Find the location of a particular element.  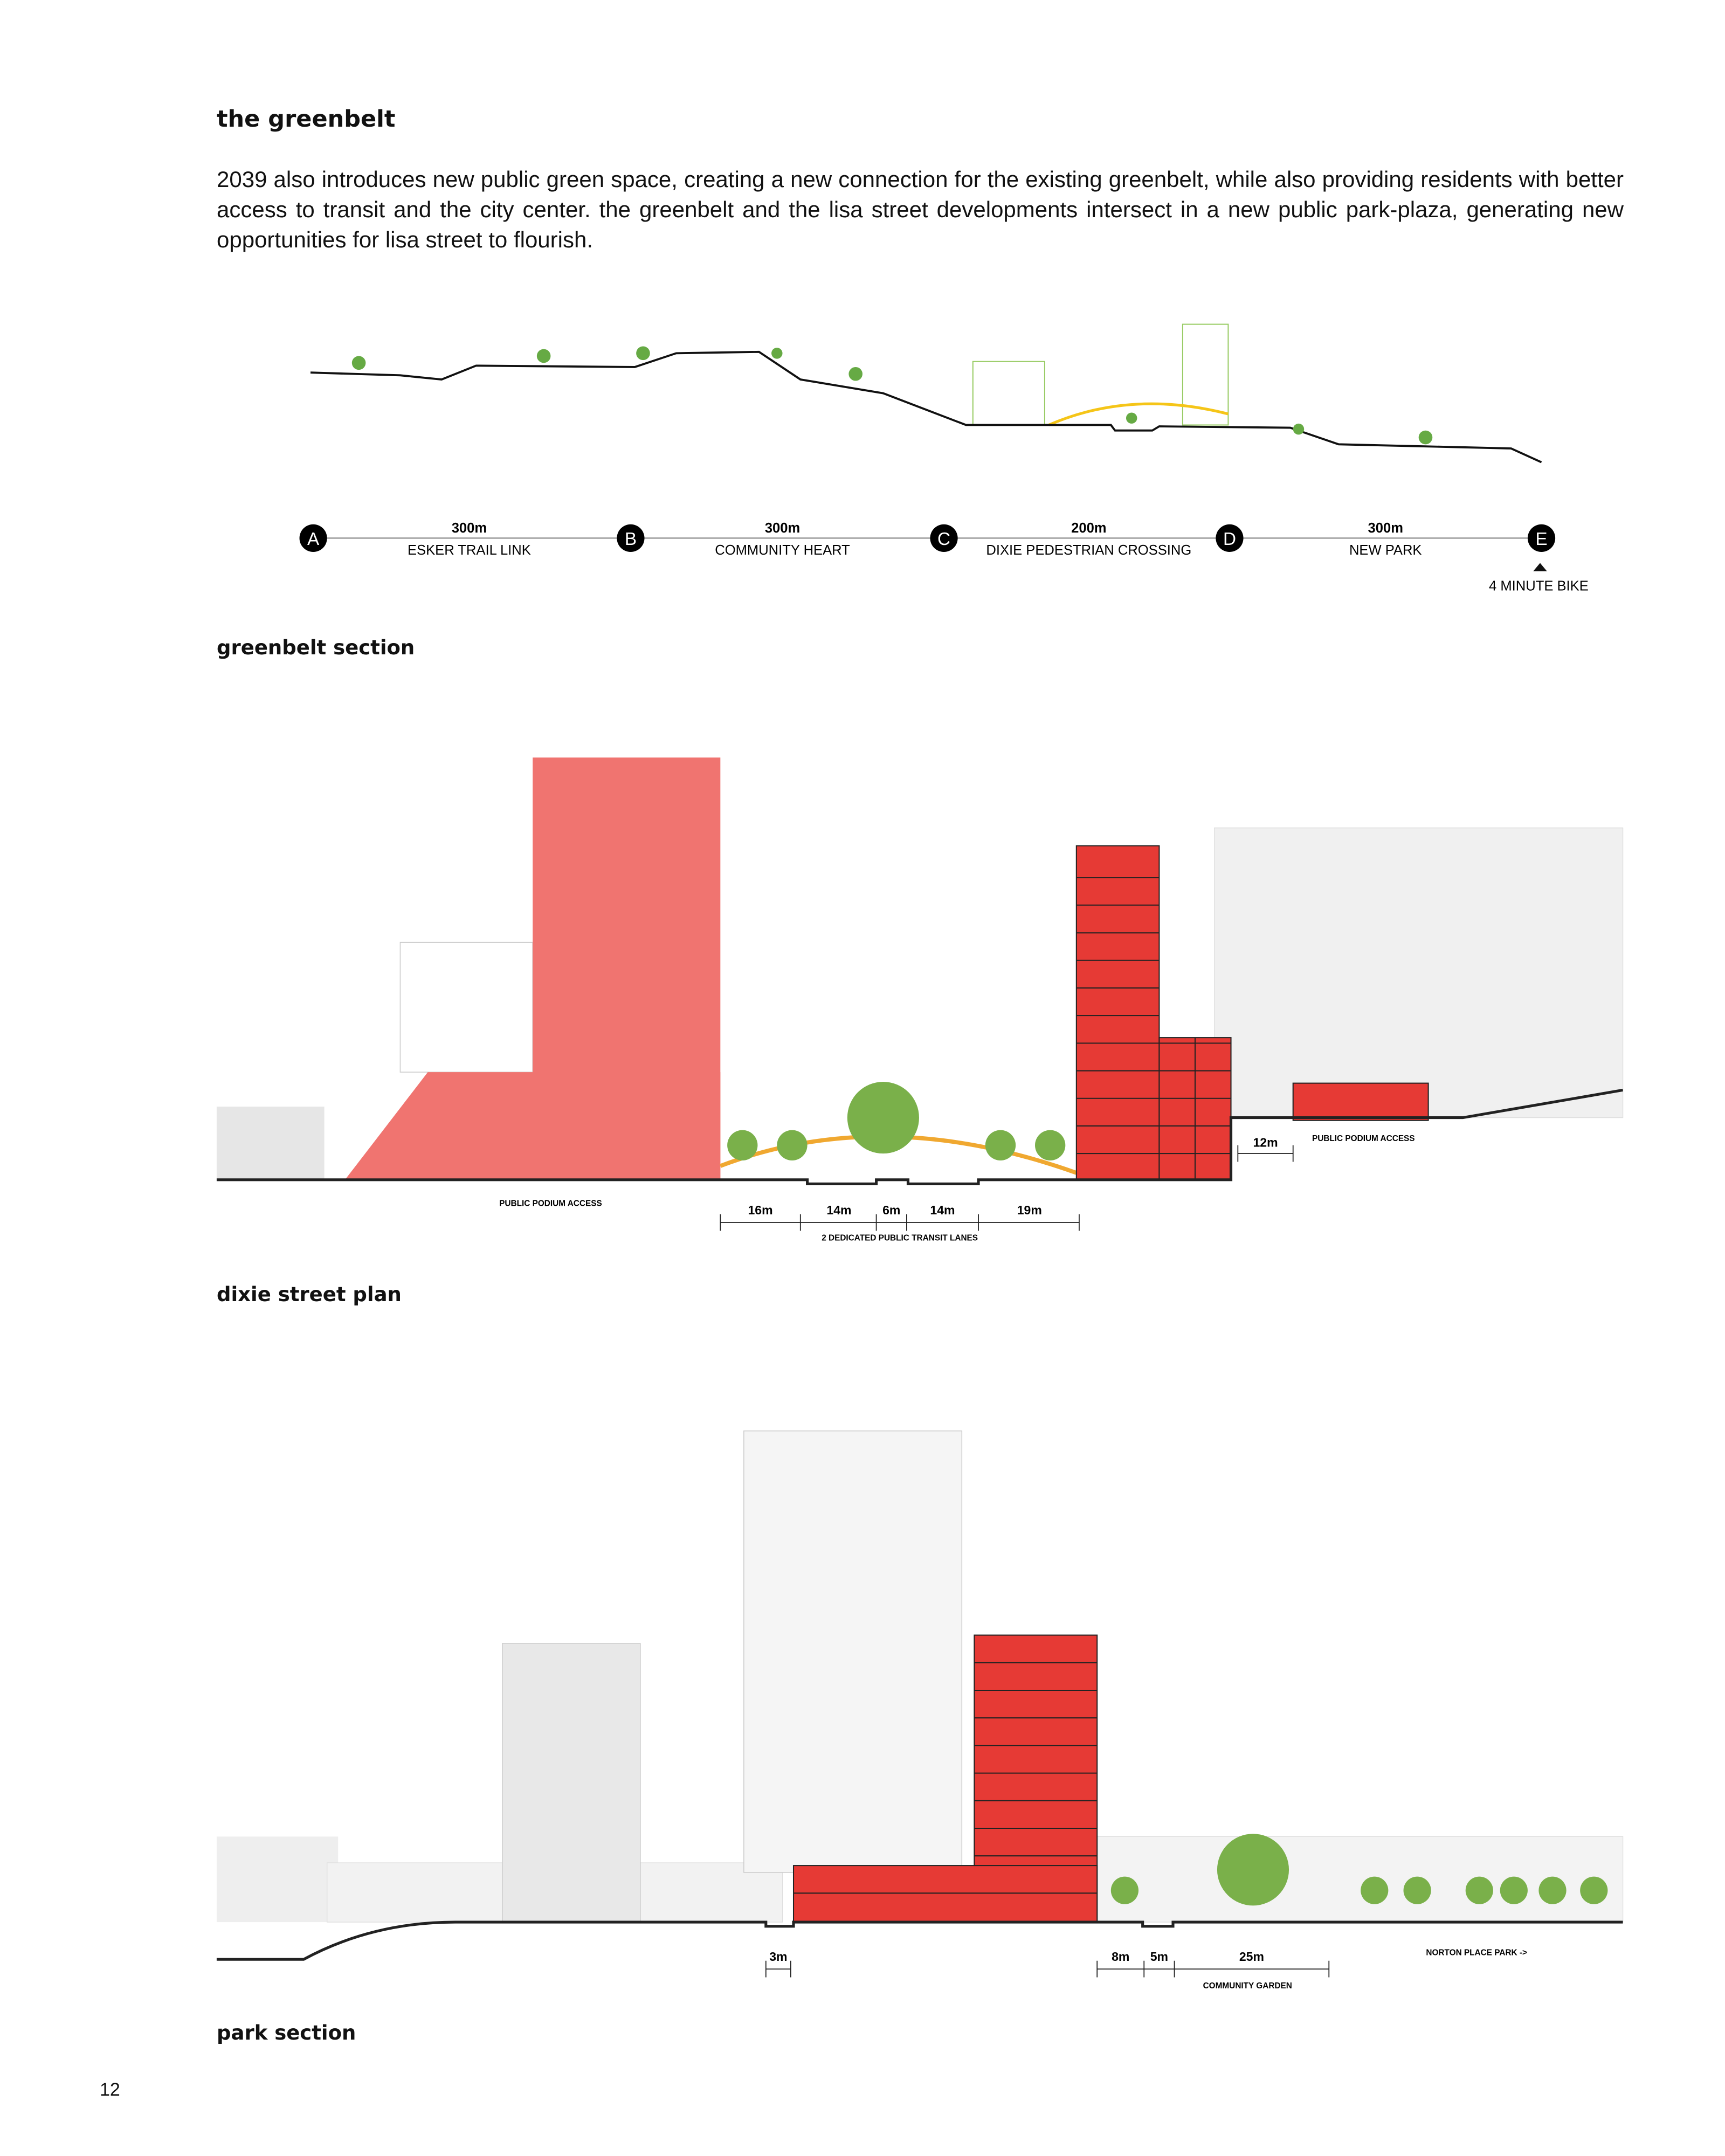

dimensions: 3m 8m 5m 25m is located at coordinates (1017, 1957).